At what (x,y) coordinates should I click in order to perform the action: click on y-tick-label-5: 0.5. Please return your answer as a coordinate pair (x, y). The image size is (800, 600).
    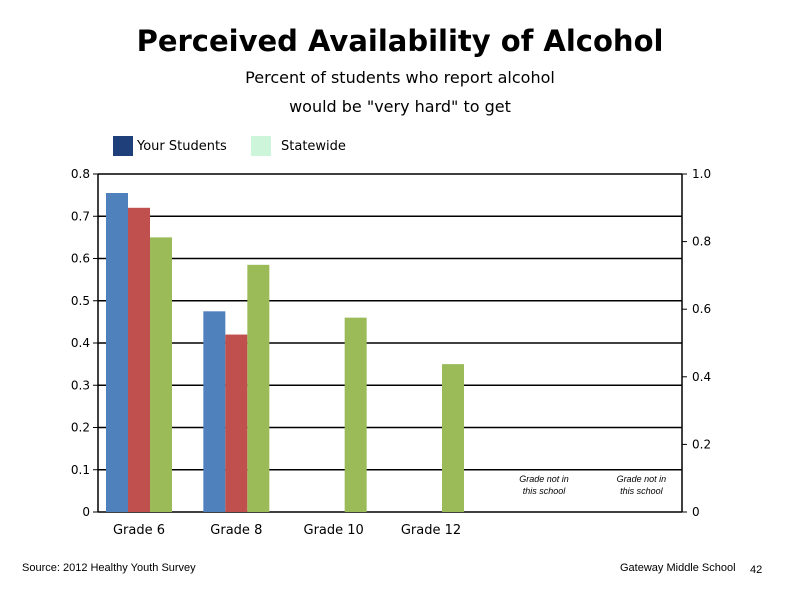
    Looking at the image, I should click on (80, 301).